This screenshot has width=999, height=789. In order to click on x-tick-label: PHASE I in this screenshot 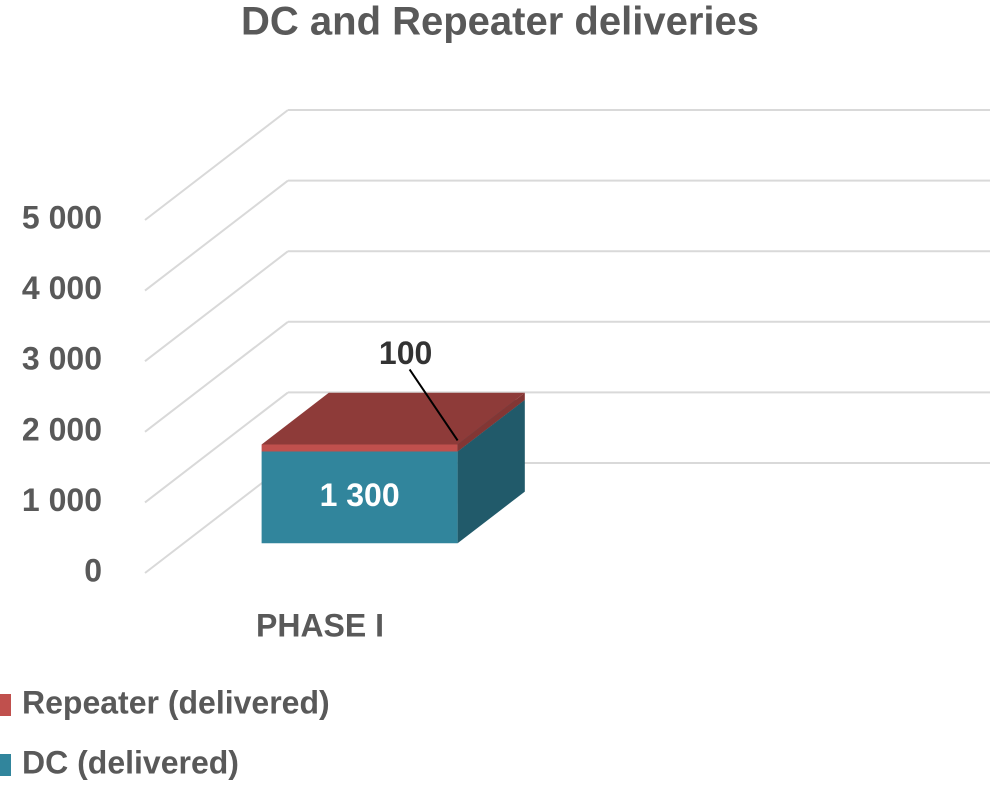, I will do `click(320, 625)`.